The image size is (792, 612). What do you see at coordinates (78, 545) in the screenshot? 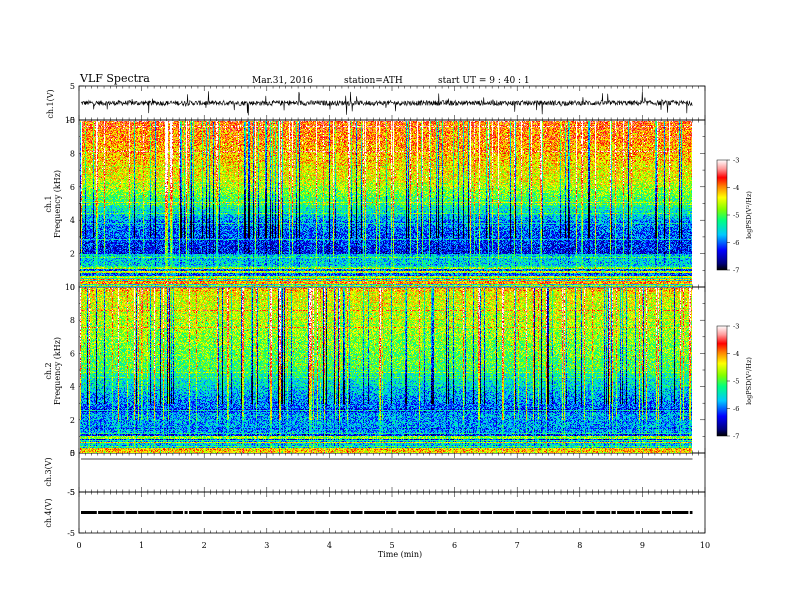
I see `x-tick-label: 0` at bounding box center [78, 545].